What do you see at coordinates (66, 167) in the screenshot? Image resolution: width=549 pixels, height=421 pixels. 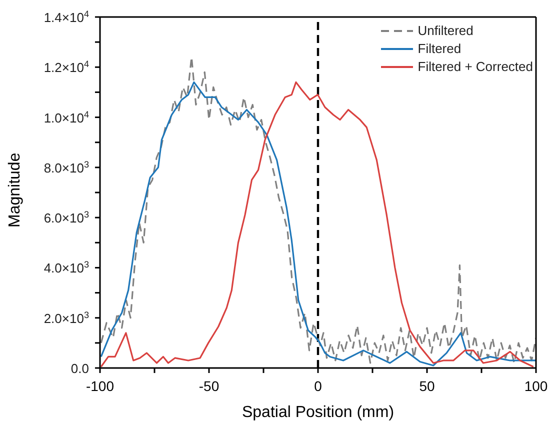 I see `y-tick-label: 8.0×10$^{3}$` at bounding box center [66, 167].